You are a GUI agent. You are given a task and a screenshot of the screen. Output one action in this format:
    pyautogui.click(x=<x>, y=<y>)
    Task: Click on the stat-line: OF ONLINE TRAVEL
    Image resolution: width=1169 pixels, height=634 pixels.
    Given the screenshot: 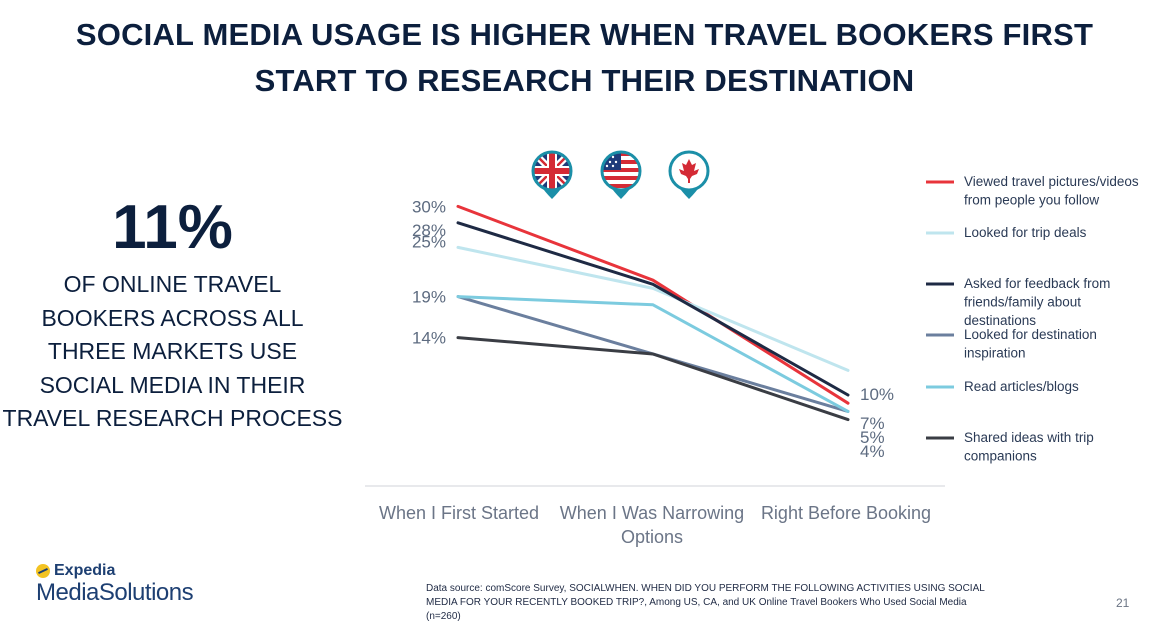 What is the action you would take?
    pyautogui.click(x=172, y=284)
    